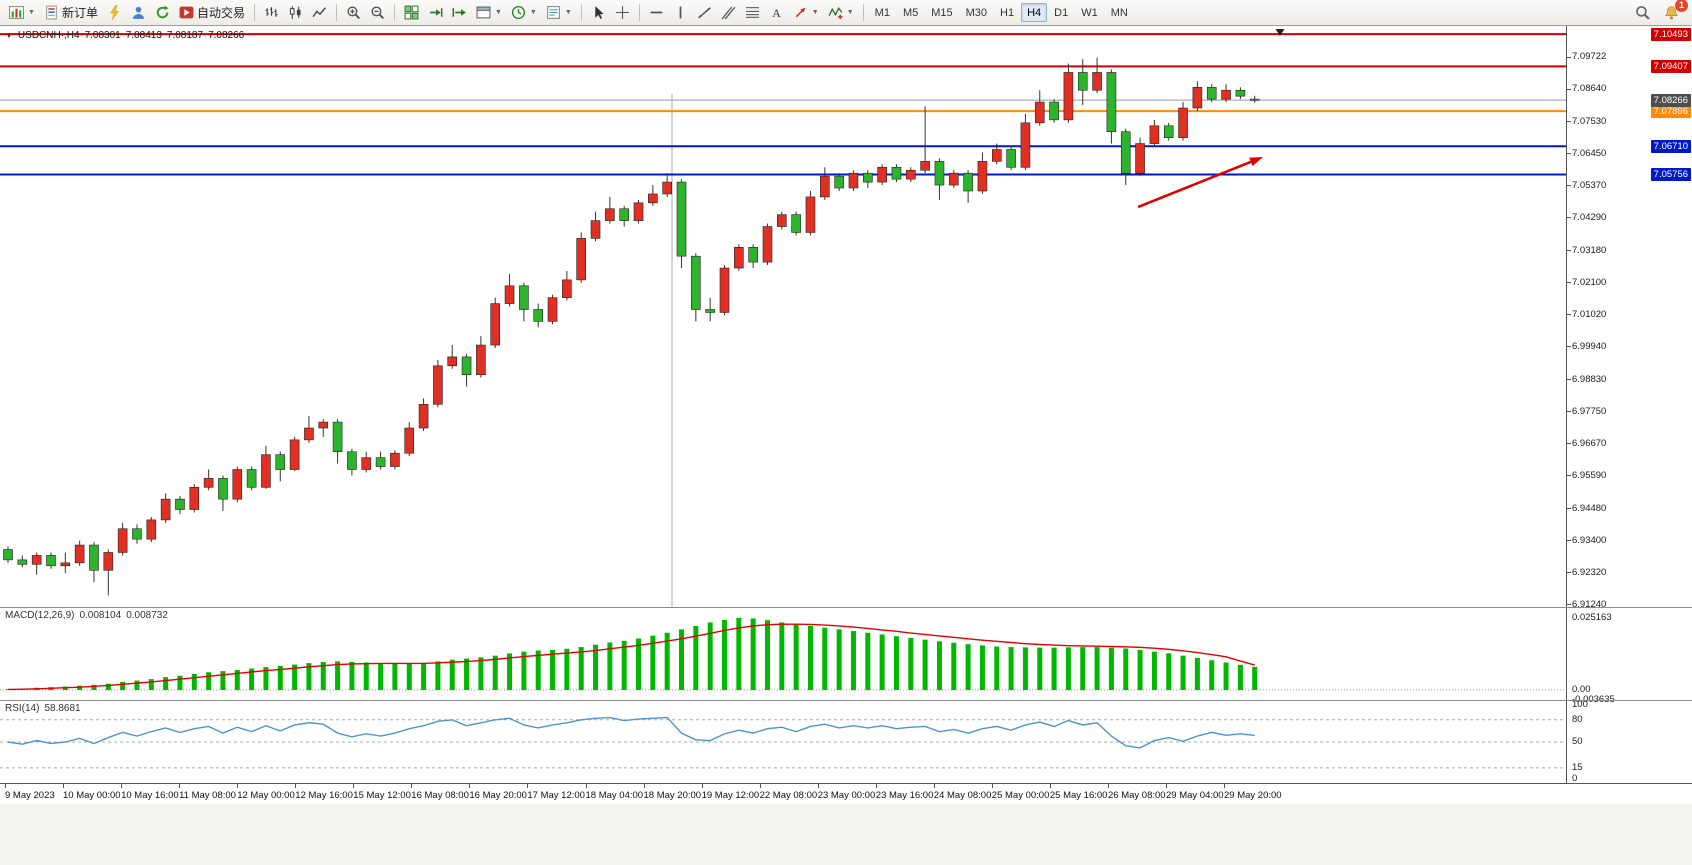 The height and width of the screenshot is (865, 1692). I want to click on equidistant-channel-button, so click(728, 12).